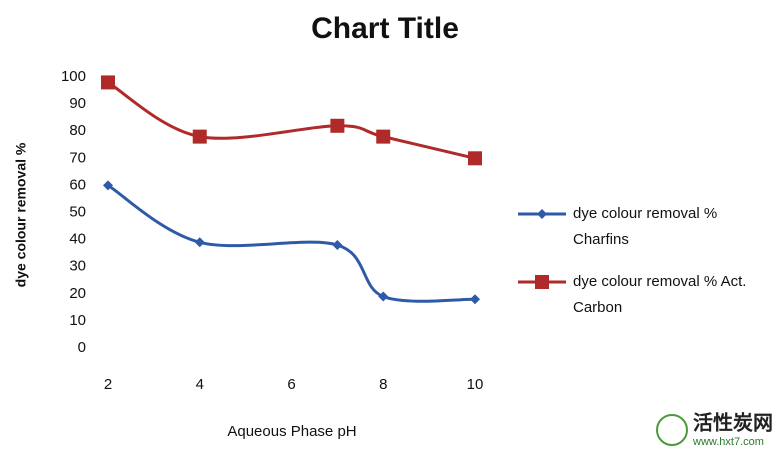 This screenshot has height=453, width=779. What do you see at coordinates (77, 211) in the screenshot?
I see `y-tick-label: 50` at bounding box center [77, 211].